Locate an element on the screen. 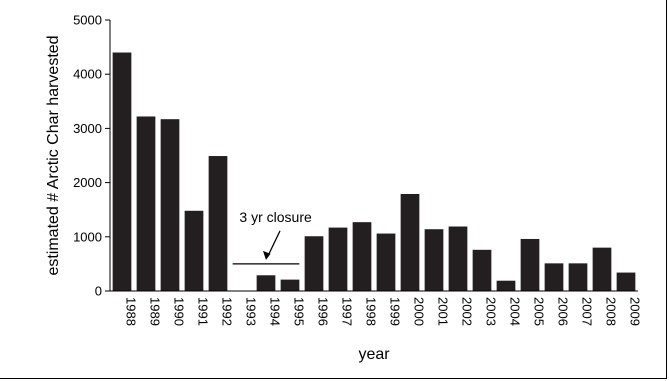  x-tick-label: 1988 is located at coordinates (131, 311).